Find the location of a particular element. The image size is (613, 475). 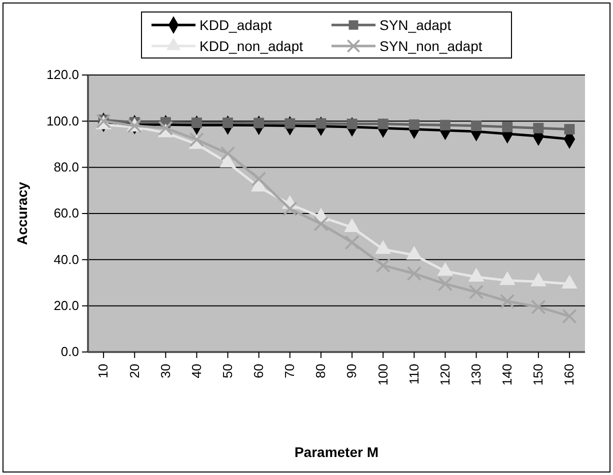

y-tick-label: 60.0 is located at coordinates (66, 213).